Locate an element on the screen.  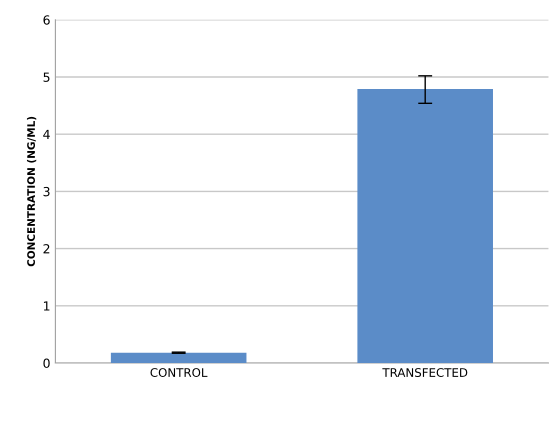
y-axis-title: CONCENTRATION (NG/ML) is located at coordinates (31, 191).